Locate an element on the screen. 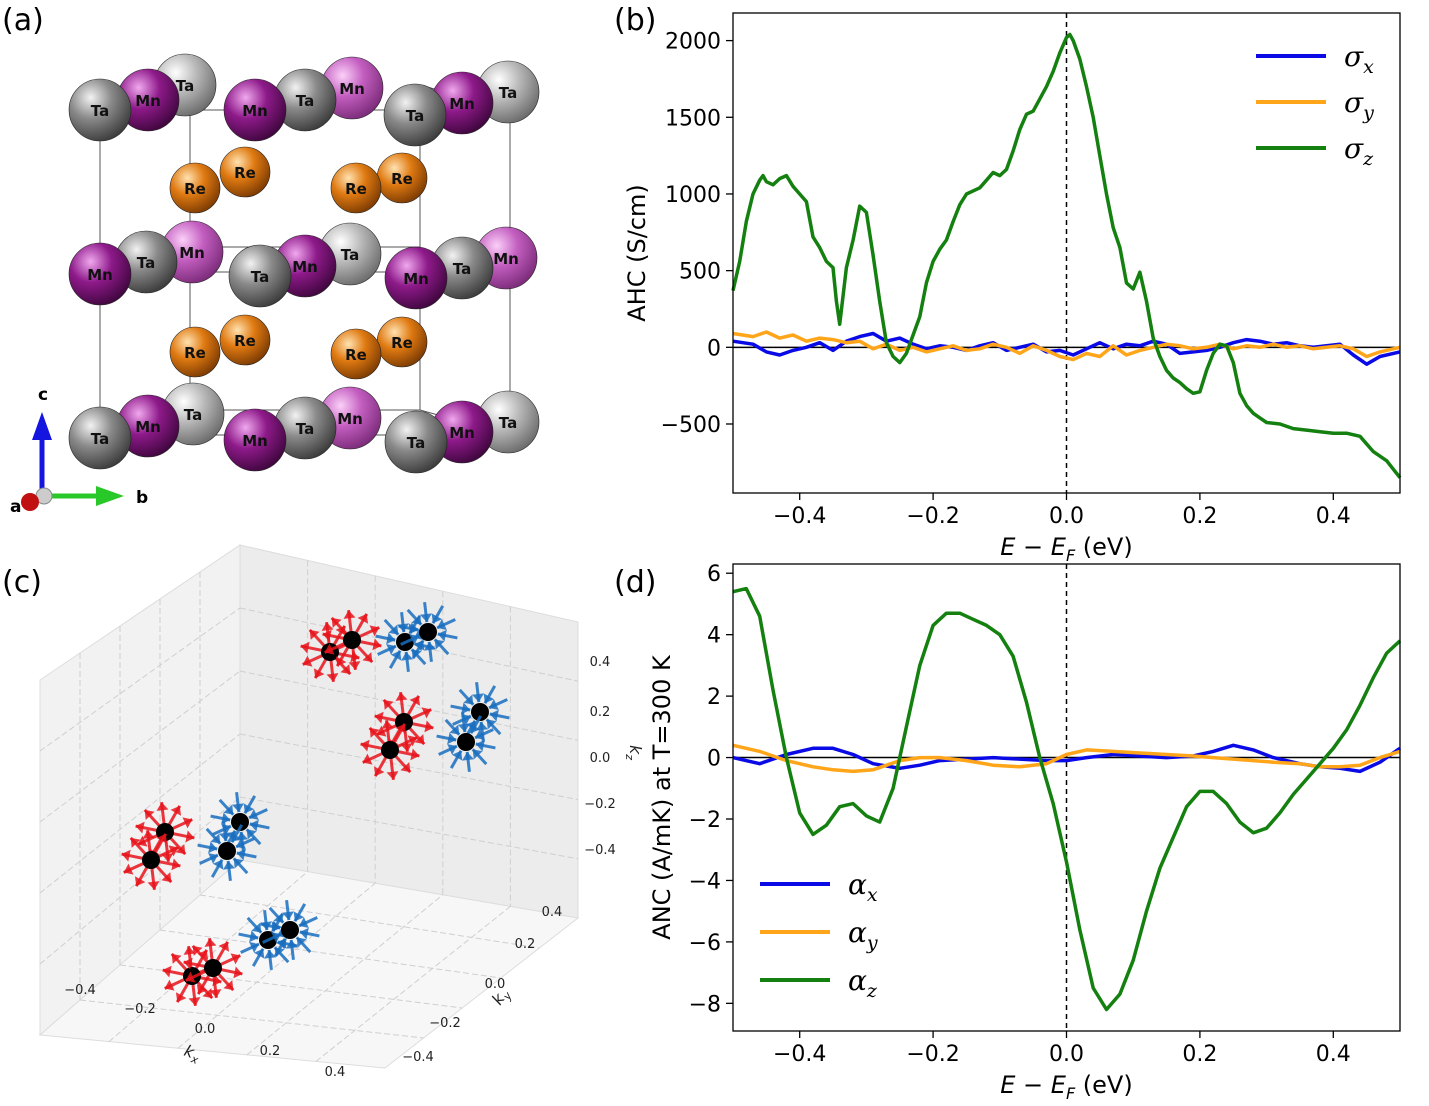 This screenshot has height=1106, width=1429. y-tick-label: −500 is located at coordinates (691, 425).